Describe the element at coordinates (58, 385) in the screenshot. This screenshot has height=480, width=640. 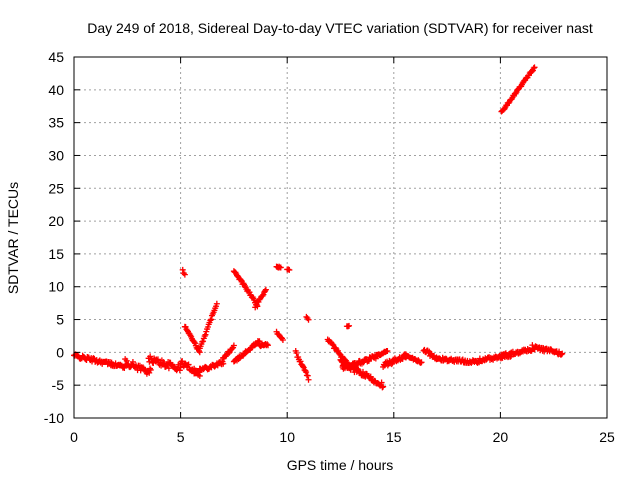
I see `y-tick-label: -5` at that location.